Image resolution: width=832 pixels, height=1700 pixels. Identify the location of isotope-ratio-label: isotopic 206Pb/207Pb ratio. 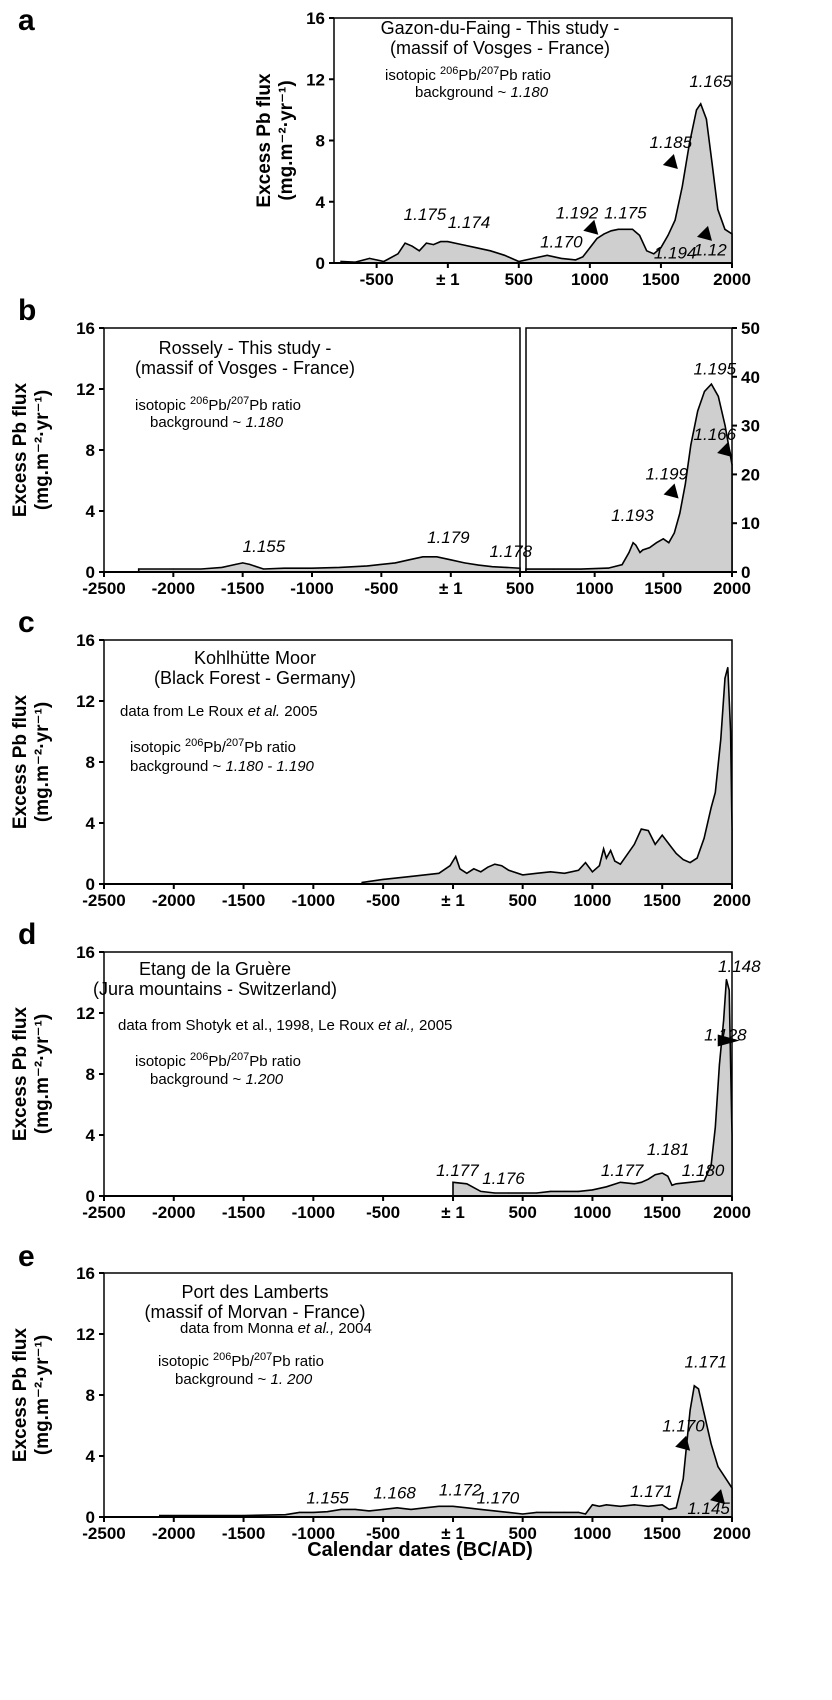
(218, 1060).